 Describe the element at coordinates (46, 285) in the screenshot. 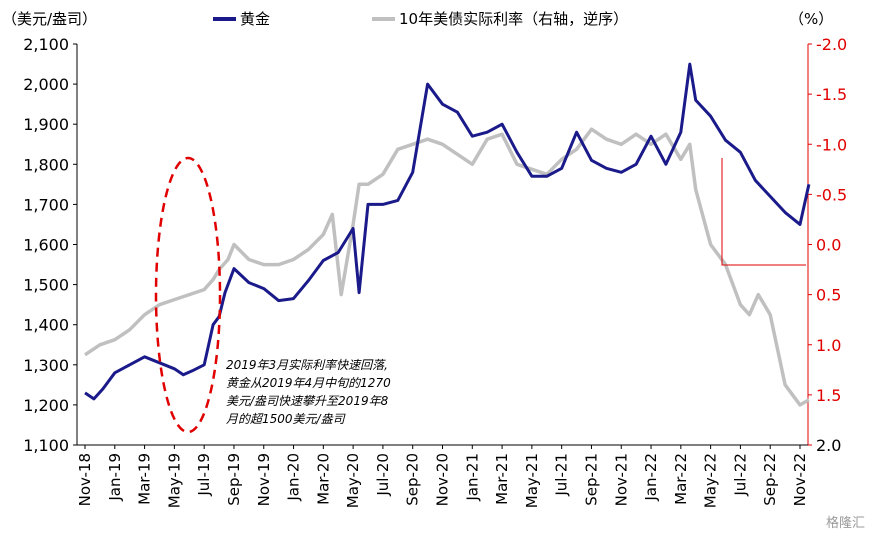

I see `left-tick-label: 1,500` at that location.